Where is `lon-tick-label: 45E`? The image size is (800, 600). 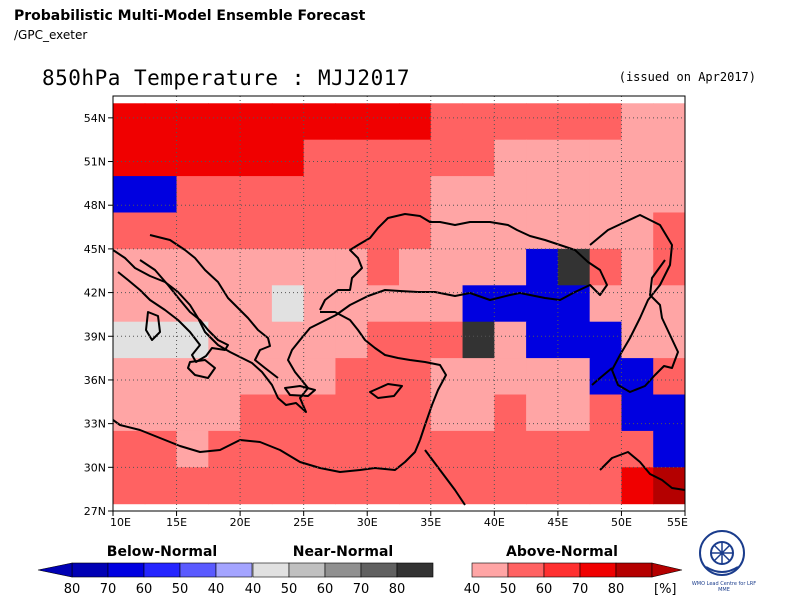
lon-tick-label: 45E is located at coordinates (557, 522).